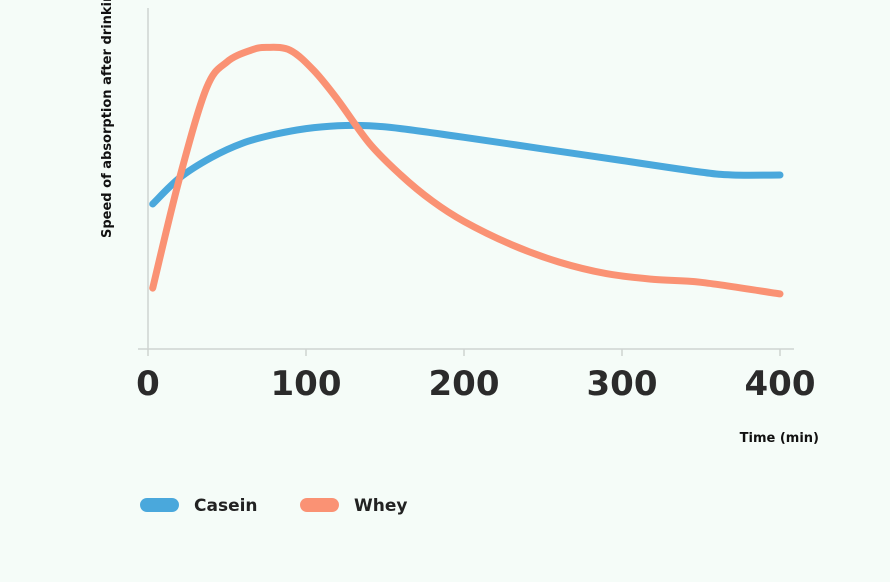 The width and height of the screenshot is (890, 582). I want to click on x-tick-label: 0, so click(148, 384).